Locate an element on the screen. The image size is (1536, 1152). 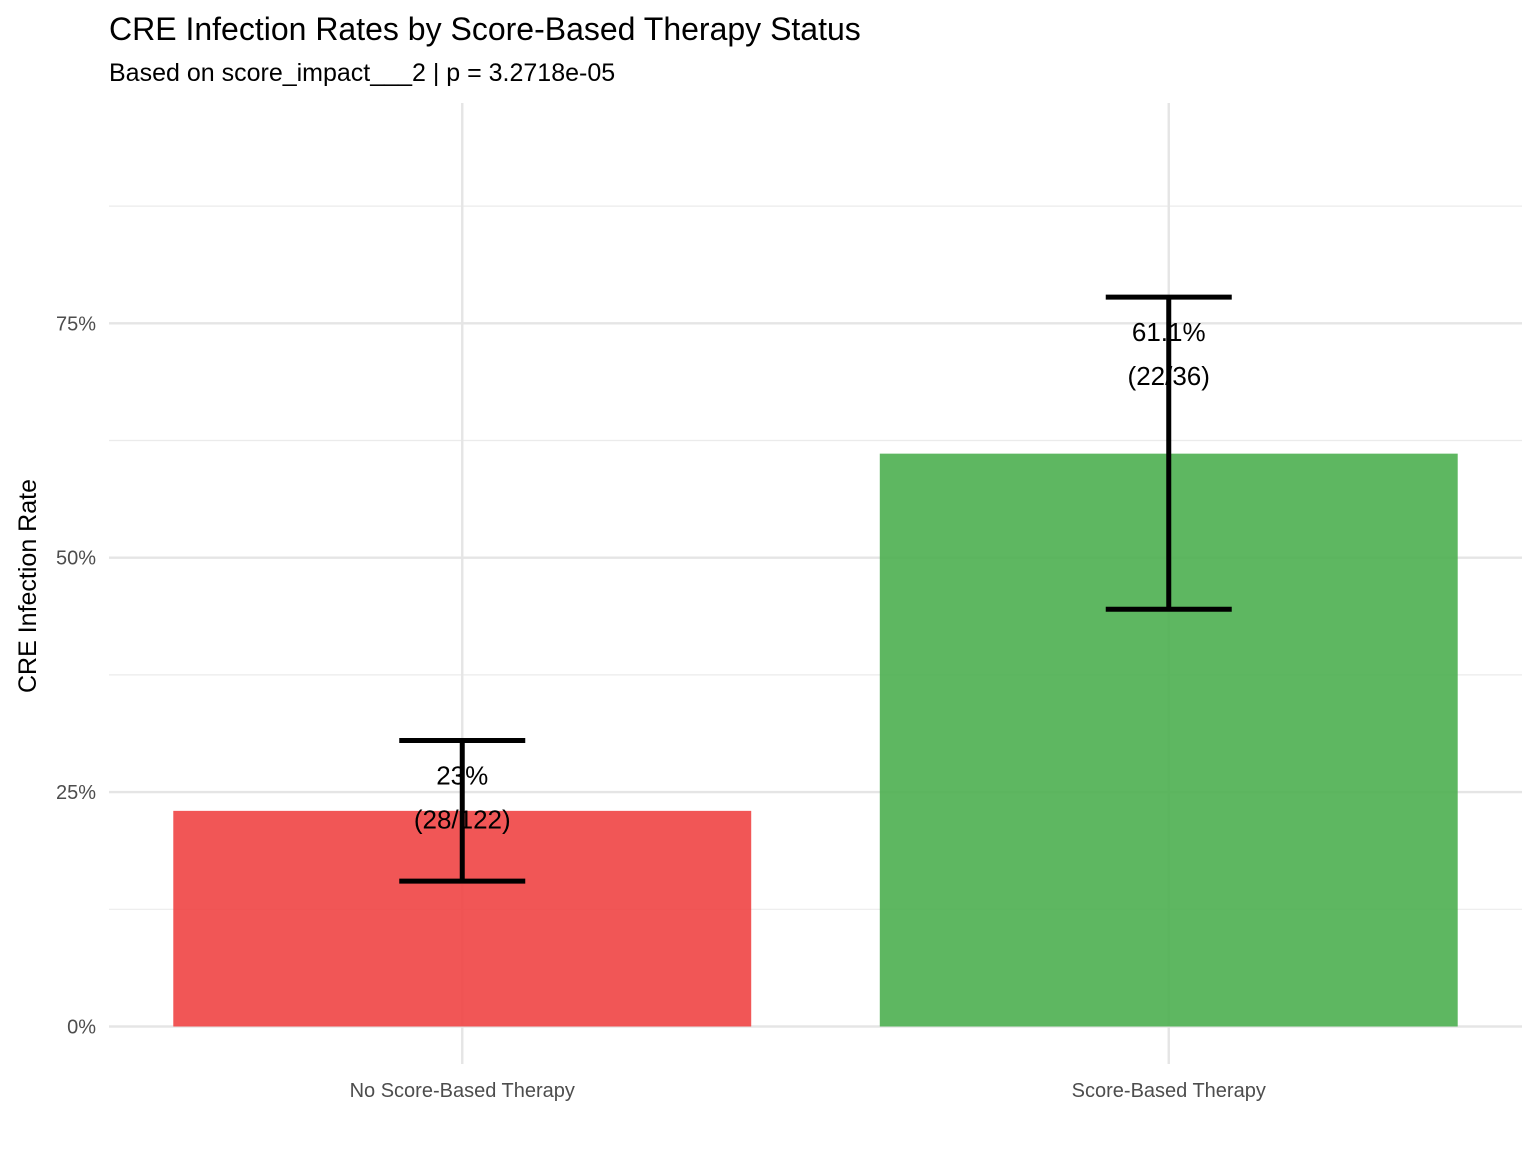
data-label-count: (22/36) is located at coordinates (1169, 376).